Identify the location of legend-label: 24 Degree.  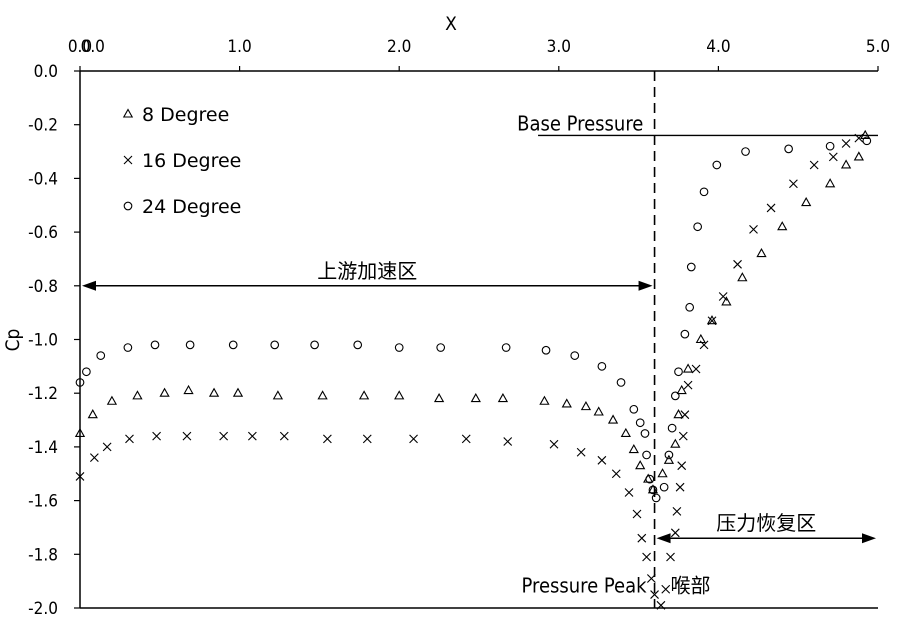
(191, 207).